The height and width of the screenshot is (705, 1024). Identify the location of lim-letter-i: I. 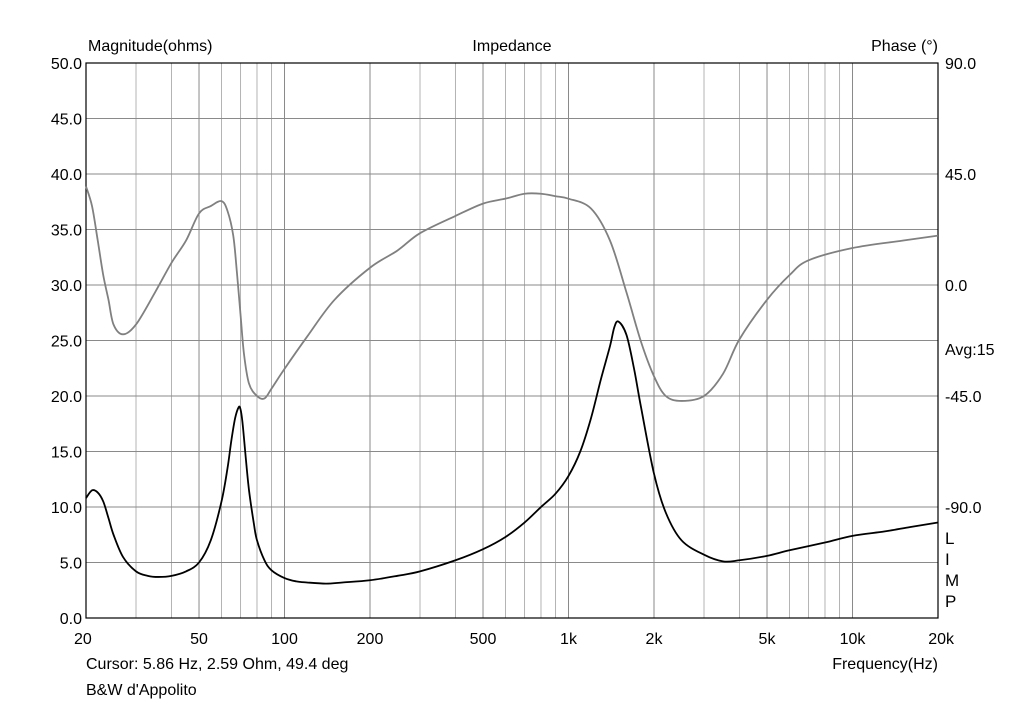
(947, 559).